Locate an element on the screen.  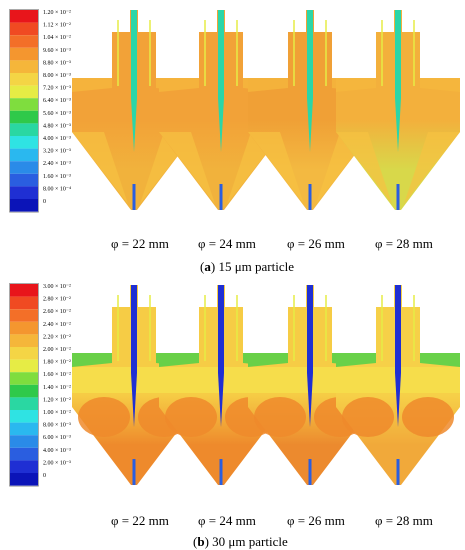
colorbar-tick-label: 1.80 × 10⁻² is located at coordinates (57, 363).